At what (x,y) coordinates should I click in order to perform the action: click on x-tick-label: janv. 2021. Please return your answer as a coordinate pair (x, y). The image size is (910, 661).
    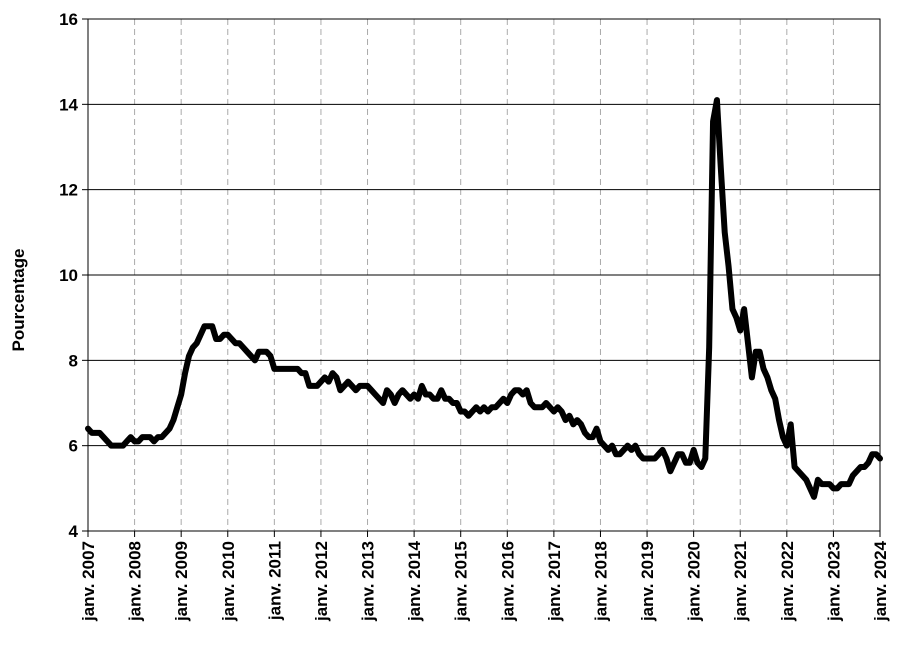
    Looking at the image, I should click on (740, 581).